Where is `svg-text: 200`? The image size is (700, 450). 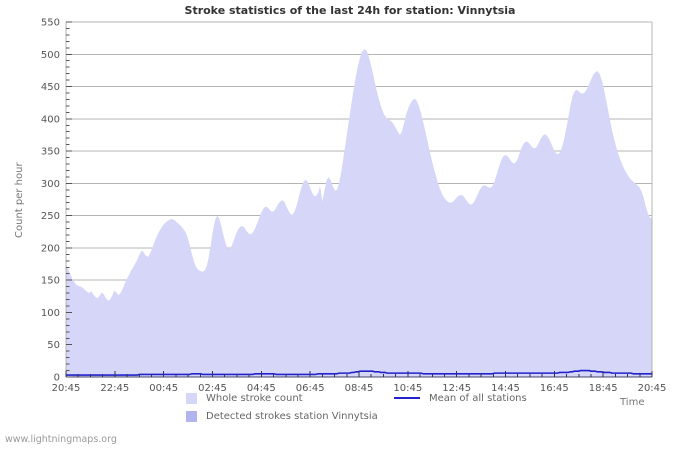 svg-text: 200 is located at coordinates (50, 248).